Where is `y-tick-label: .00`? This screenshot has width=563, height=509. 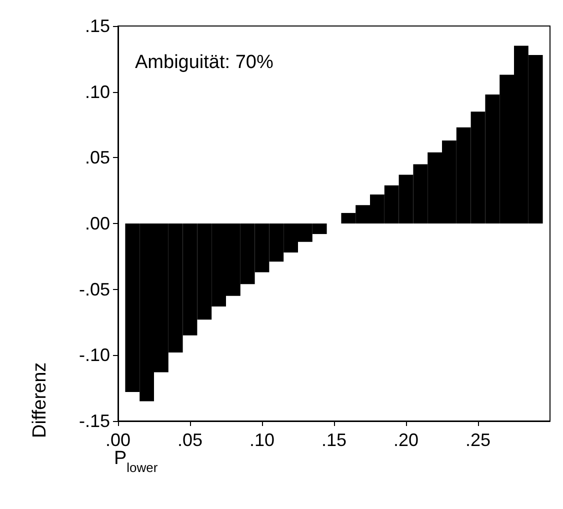 y-tick-label: .00 is located at coordinates (97, 224).